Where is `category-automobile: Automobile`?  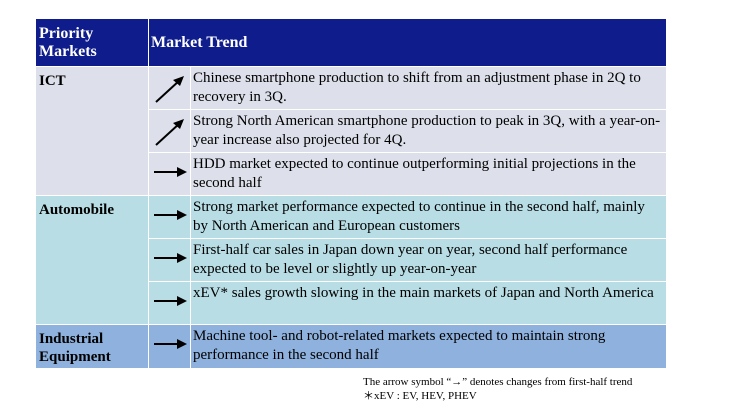 category-automobile: Automobile is located at coordinates (92, 260).